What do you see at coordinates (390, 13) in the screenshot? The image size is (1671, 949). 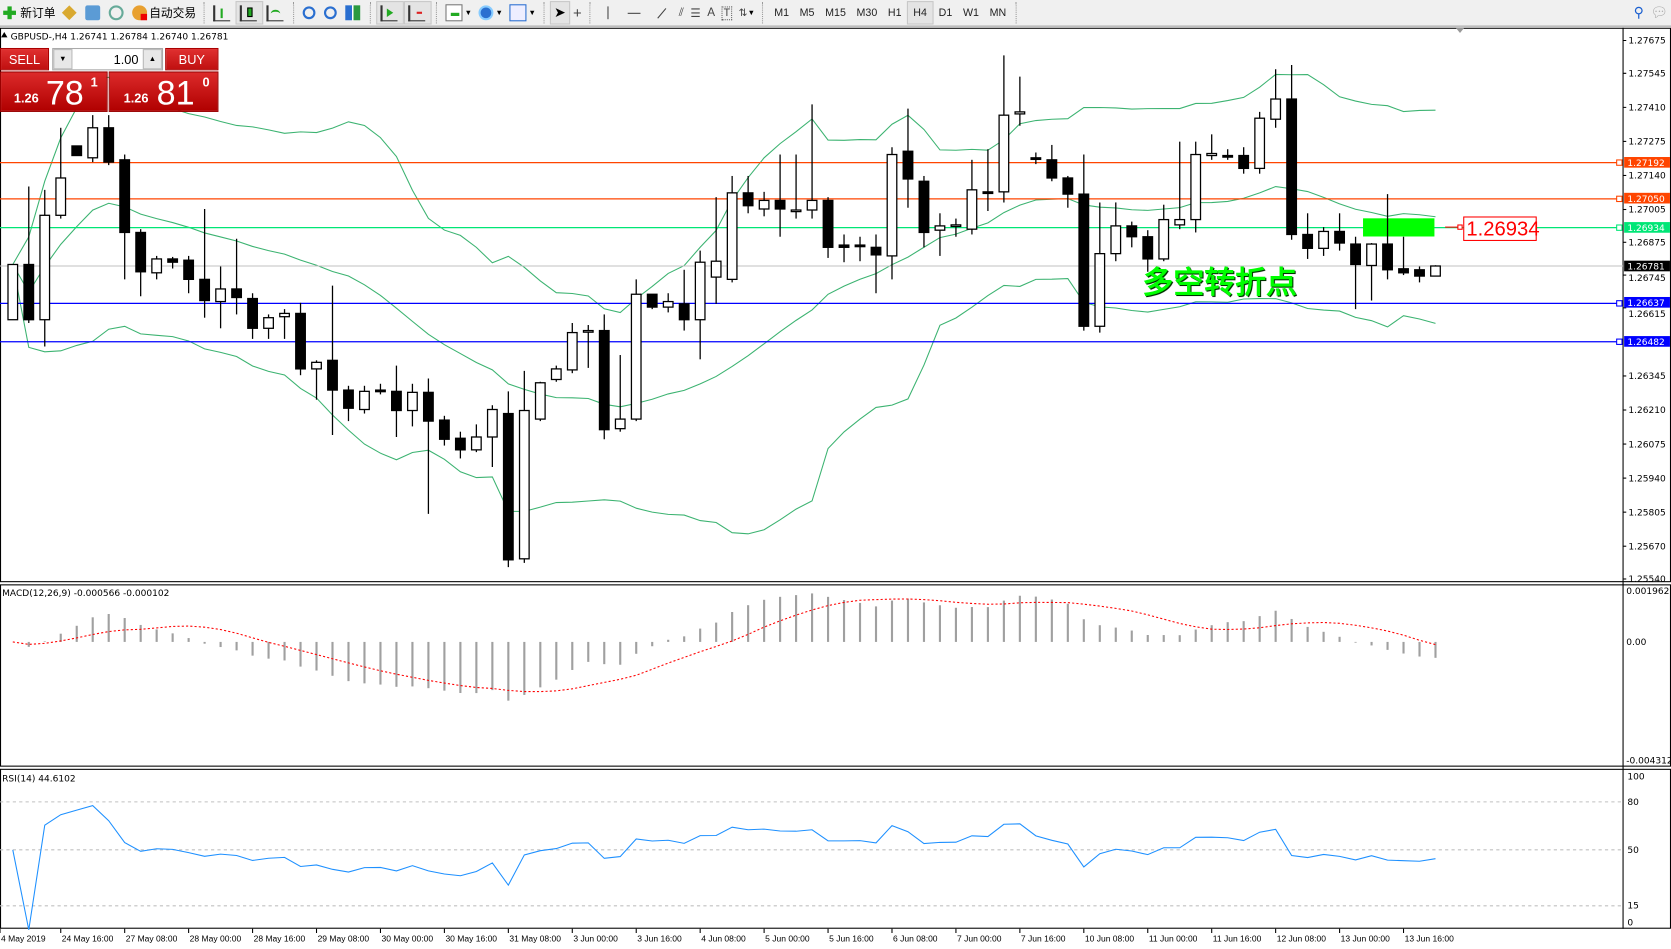 I see `auto-scroll-button` at bounding box center [390, 13].